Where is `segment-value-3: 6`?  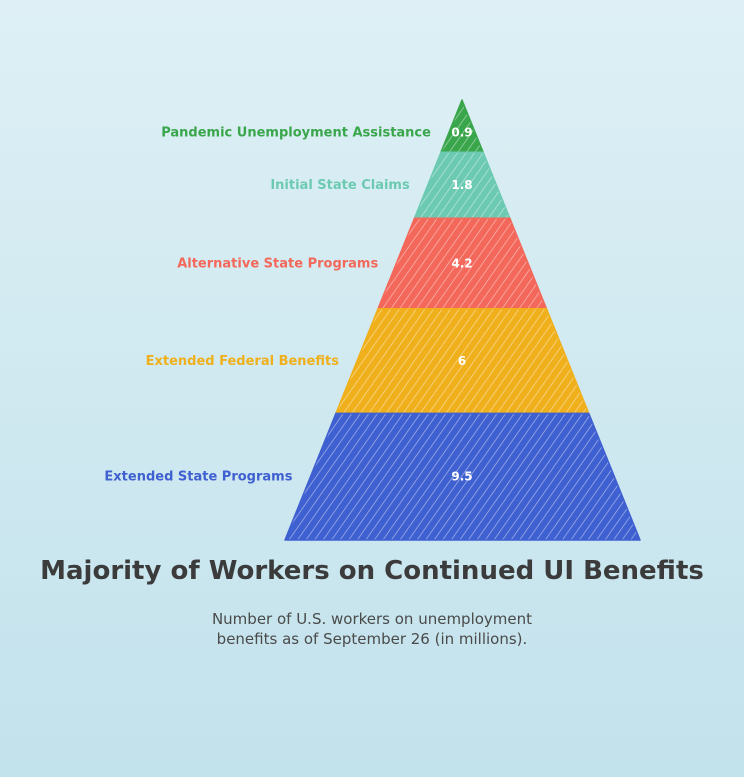
segment-value-3: 6 is located at coordinates (462, 361).